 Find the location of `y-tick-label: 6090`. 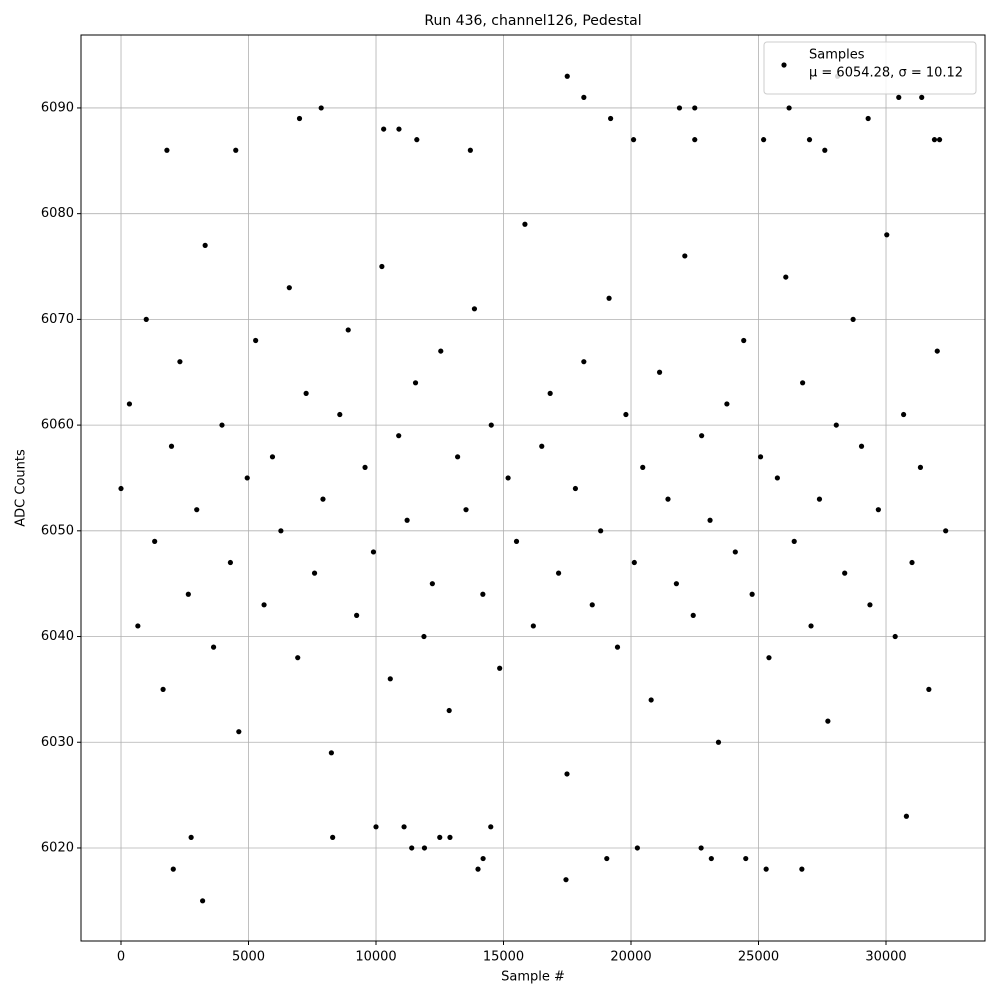

y-tick-label: 6090 is located at coordinates (57, 107).